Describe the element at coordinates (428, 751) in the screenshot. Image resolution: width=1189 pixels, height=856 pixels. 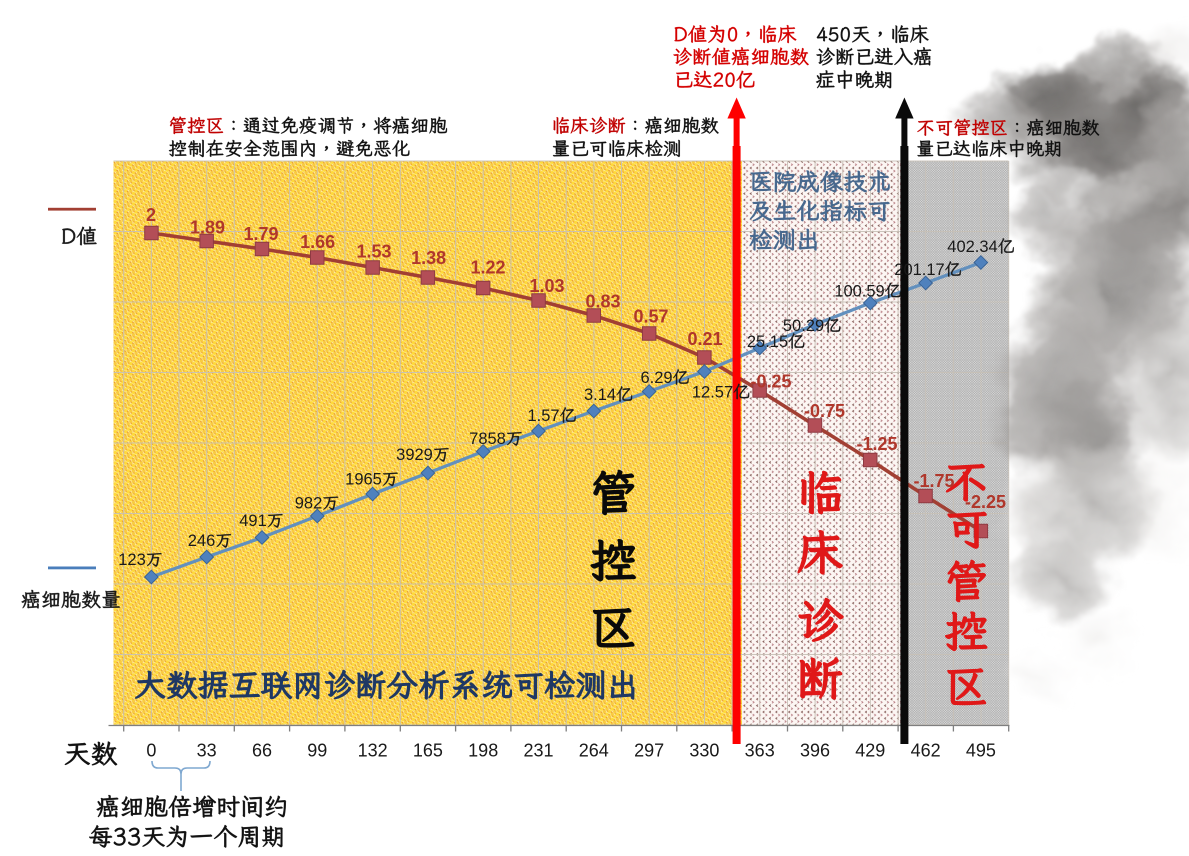
I see `svg-text: 165` at that location.